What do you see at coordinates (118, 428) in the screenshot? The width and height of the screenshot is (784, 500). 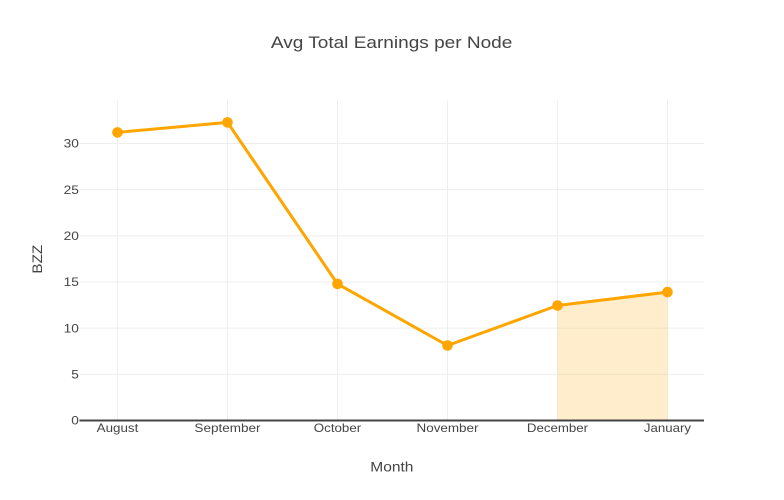 I see `svg-text: August` at bounding box center [118, 428].